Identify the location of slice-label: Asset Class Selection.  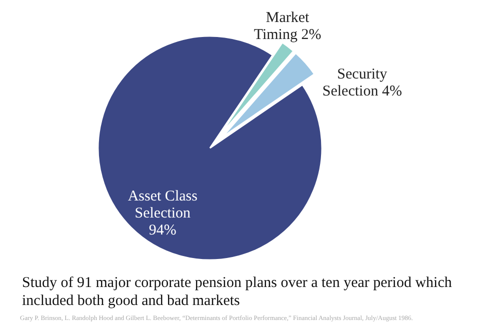
(163, 205).